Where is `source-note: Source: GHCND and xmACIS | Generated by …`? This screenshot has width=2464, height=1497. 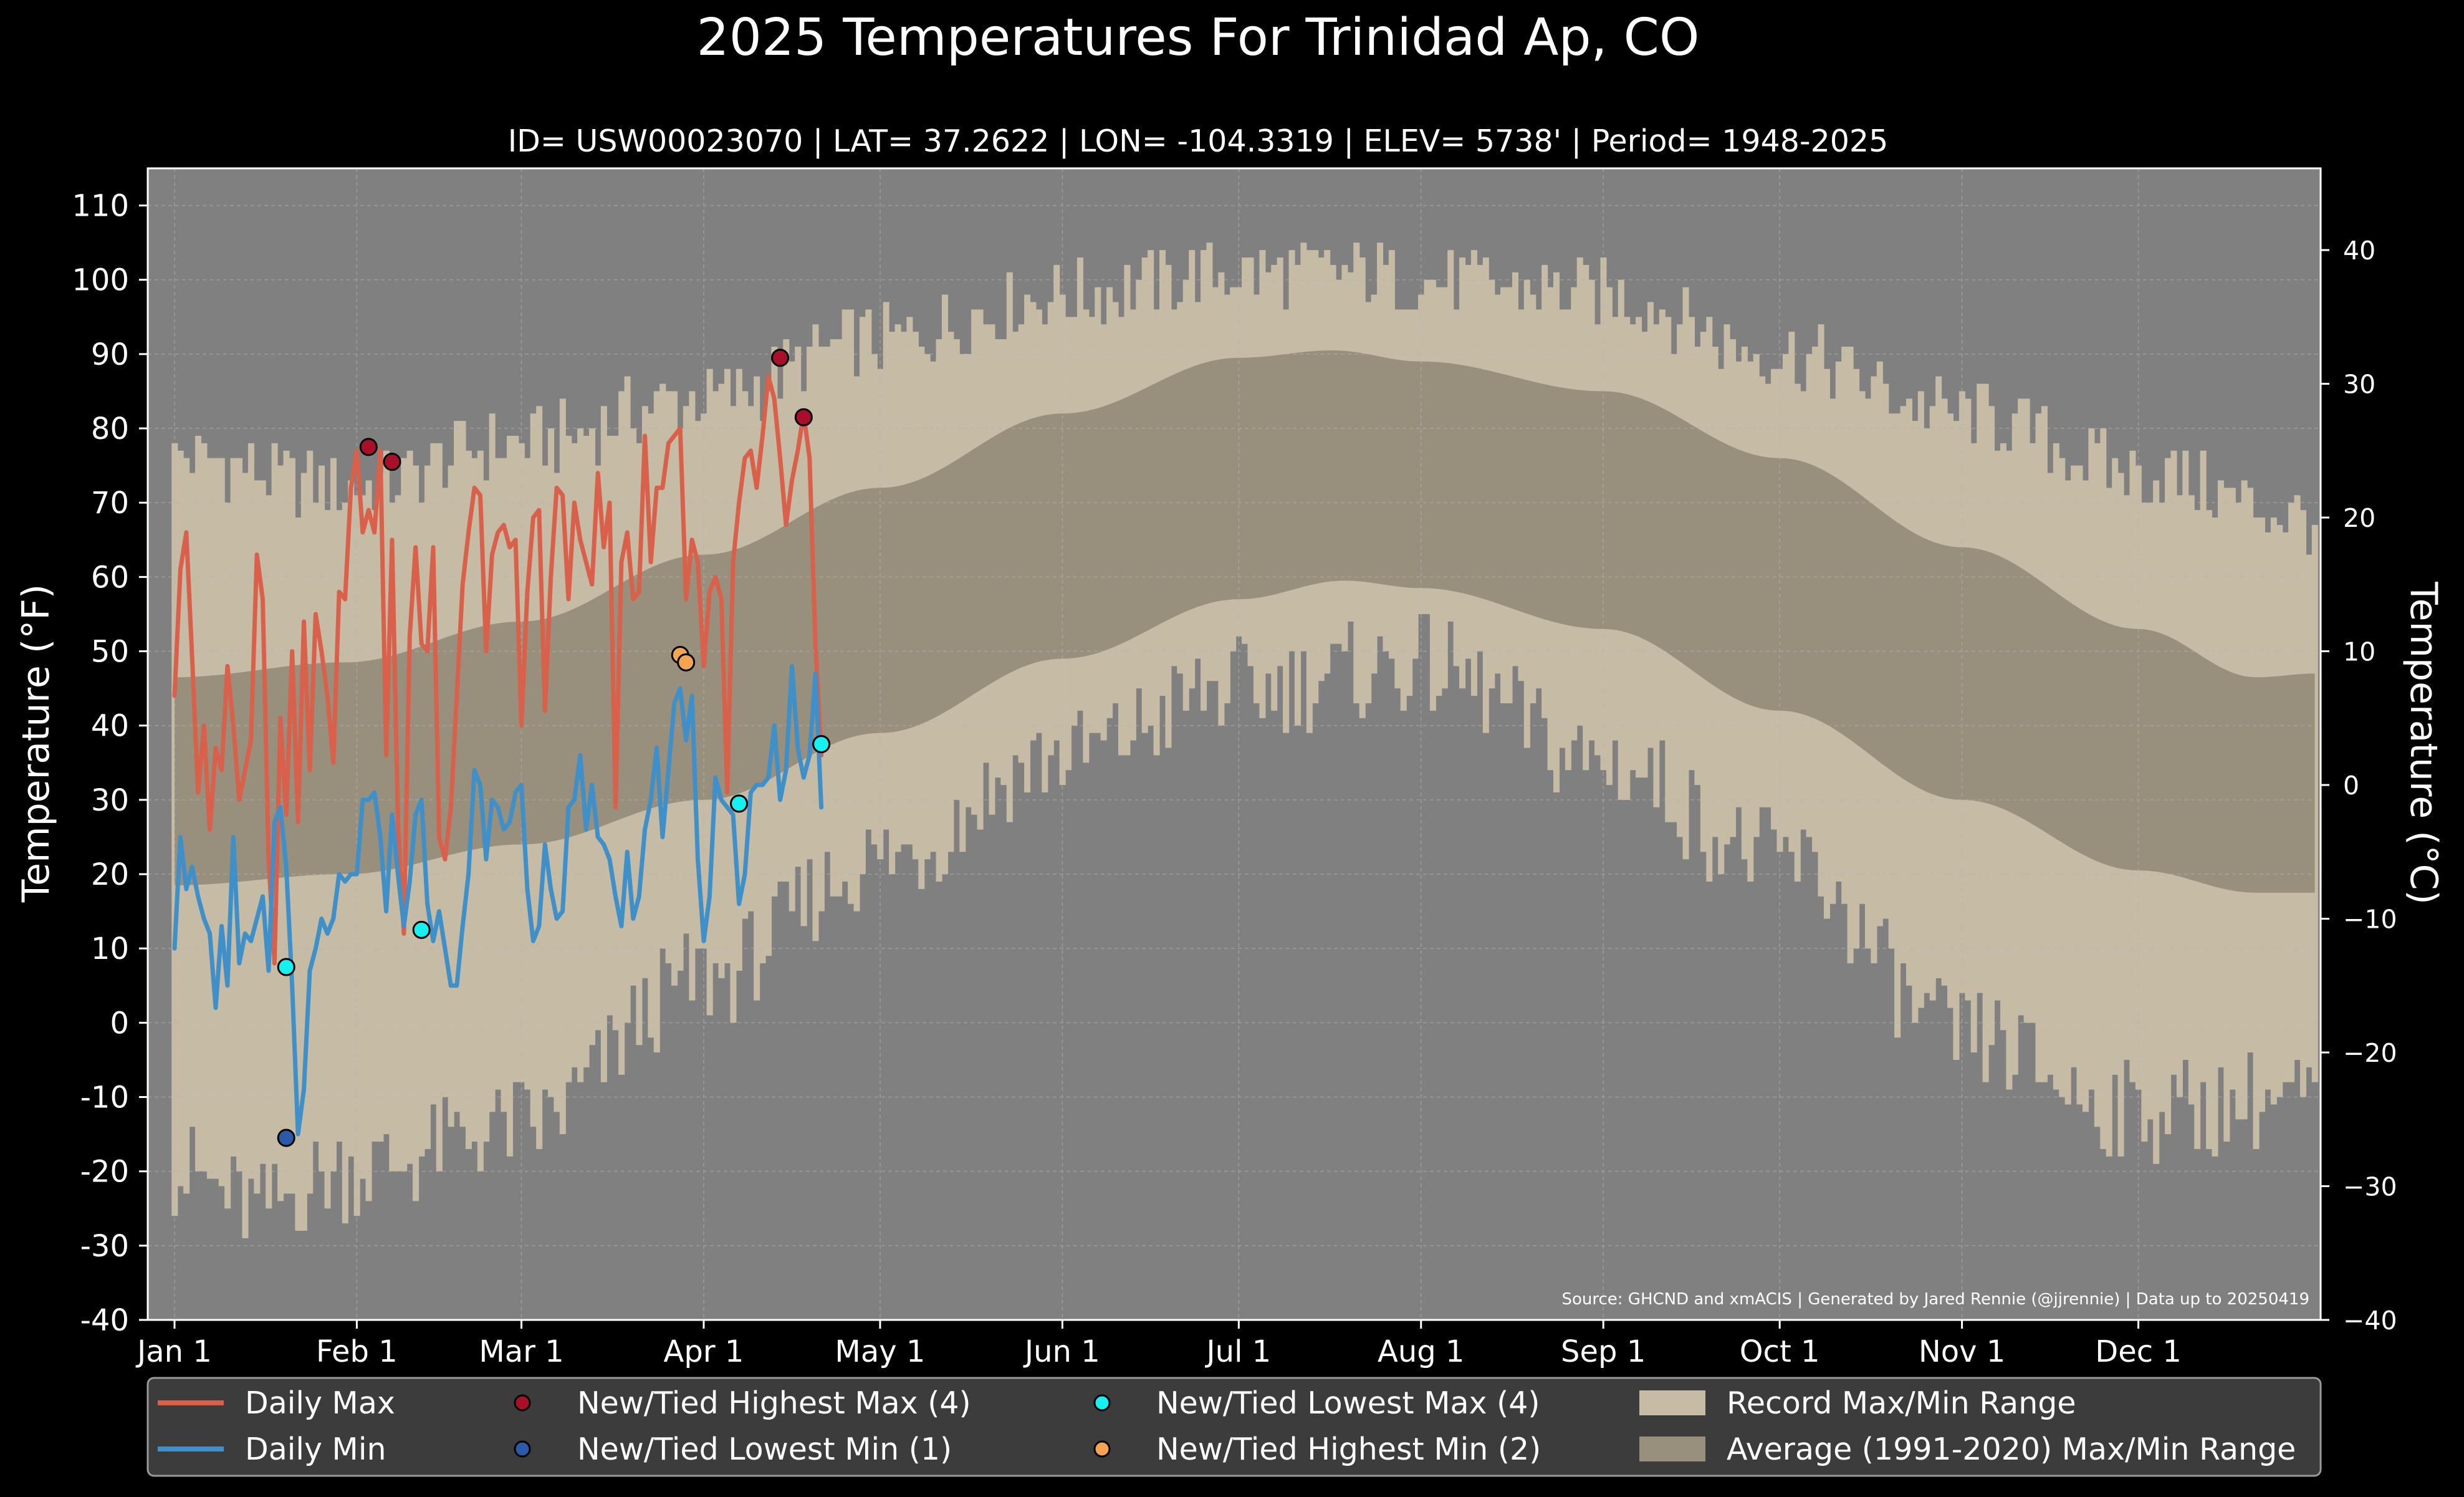
source-note: Source: GHCND and xmACIS | Generated by … is located at coordinates (1935, 1299).